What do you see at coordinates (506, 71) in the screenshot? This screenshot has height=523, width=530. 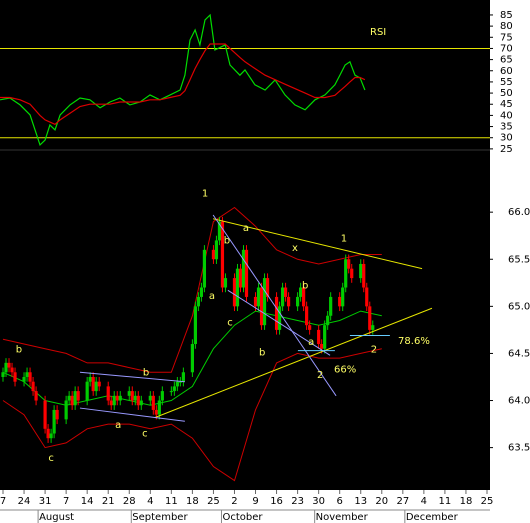 I see `y-tick-label: 60` at bounding box center [506, 71].